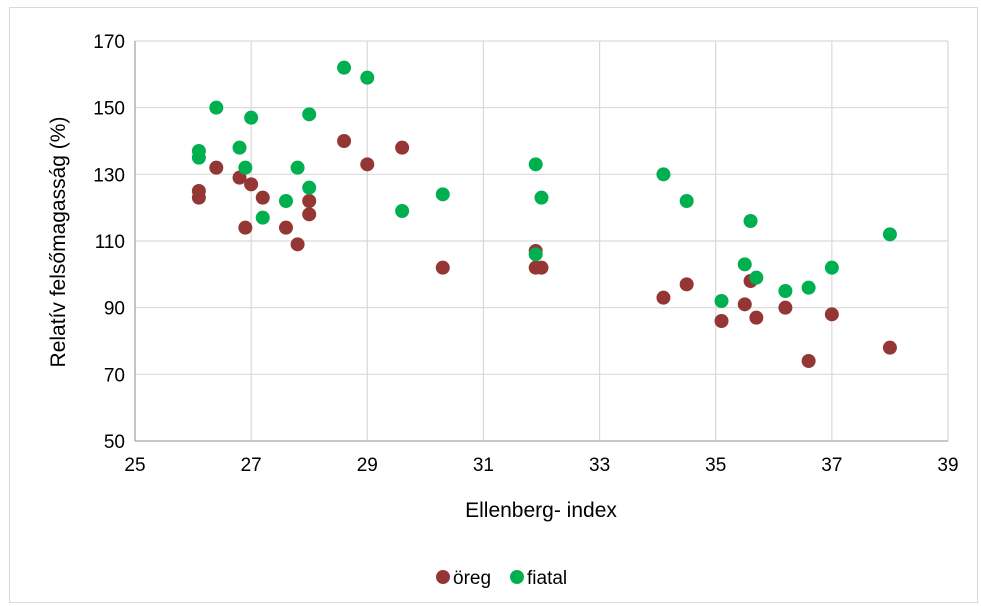 The width and height of the screenshot is (981, 606). Describe the element at coordinates (541, 510) in the screenshot. I see `x-axis-title: Ellenberg- index` at that location.